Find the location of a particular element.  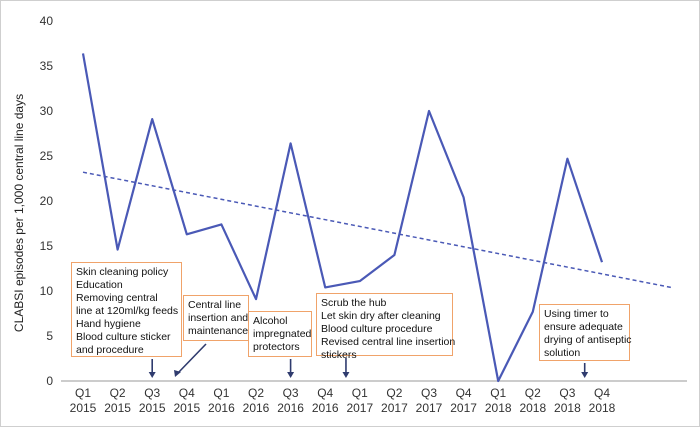

y-tick-label: 40 is located at coordinates (47, 21).